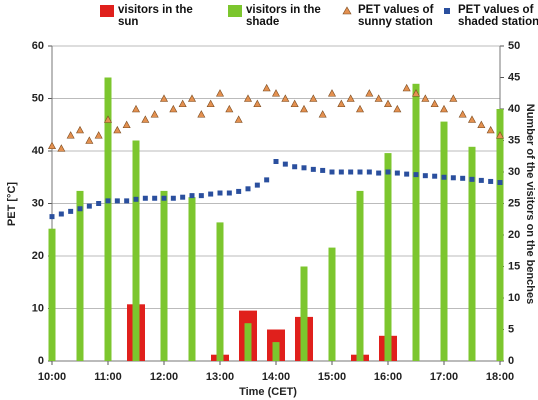 Image resolution: width=538 pixels, height=400 pixels. What do you see at coordinates (514, 266) in the screenshot?
I see `y2-tick-label: 15` at bounding box center [514, 266].